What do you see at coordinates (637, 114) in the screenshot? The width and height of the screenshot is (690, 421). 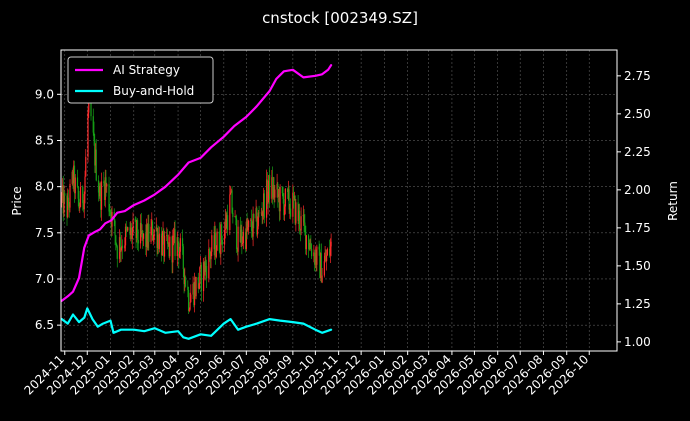 I see `y-tick-label-right: 2.50` at bounding box center [637, 114].